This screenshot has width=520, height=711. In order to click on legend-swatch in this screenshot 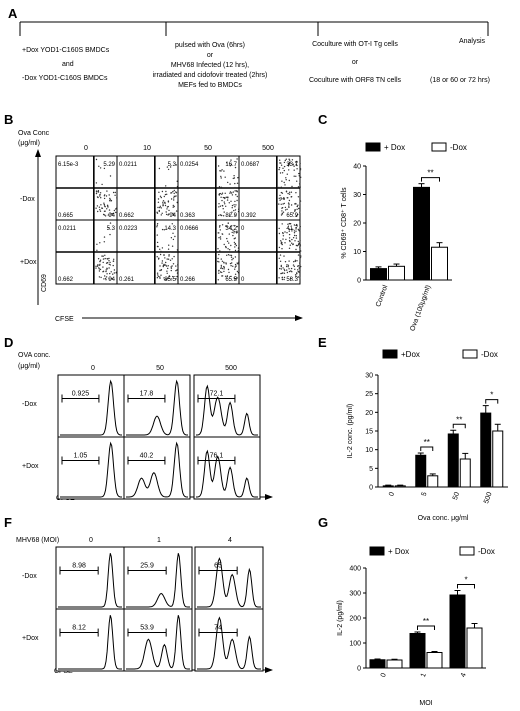, I will do `click(467, 551)`.